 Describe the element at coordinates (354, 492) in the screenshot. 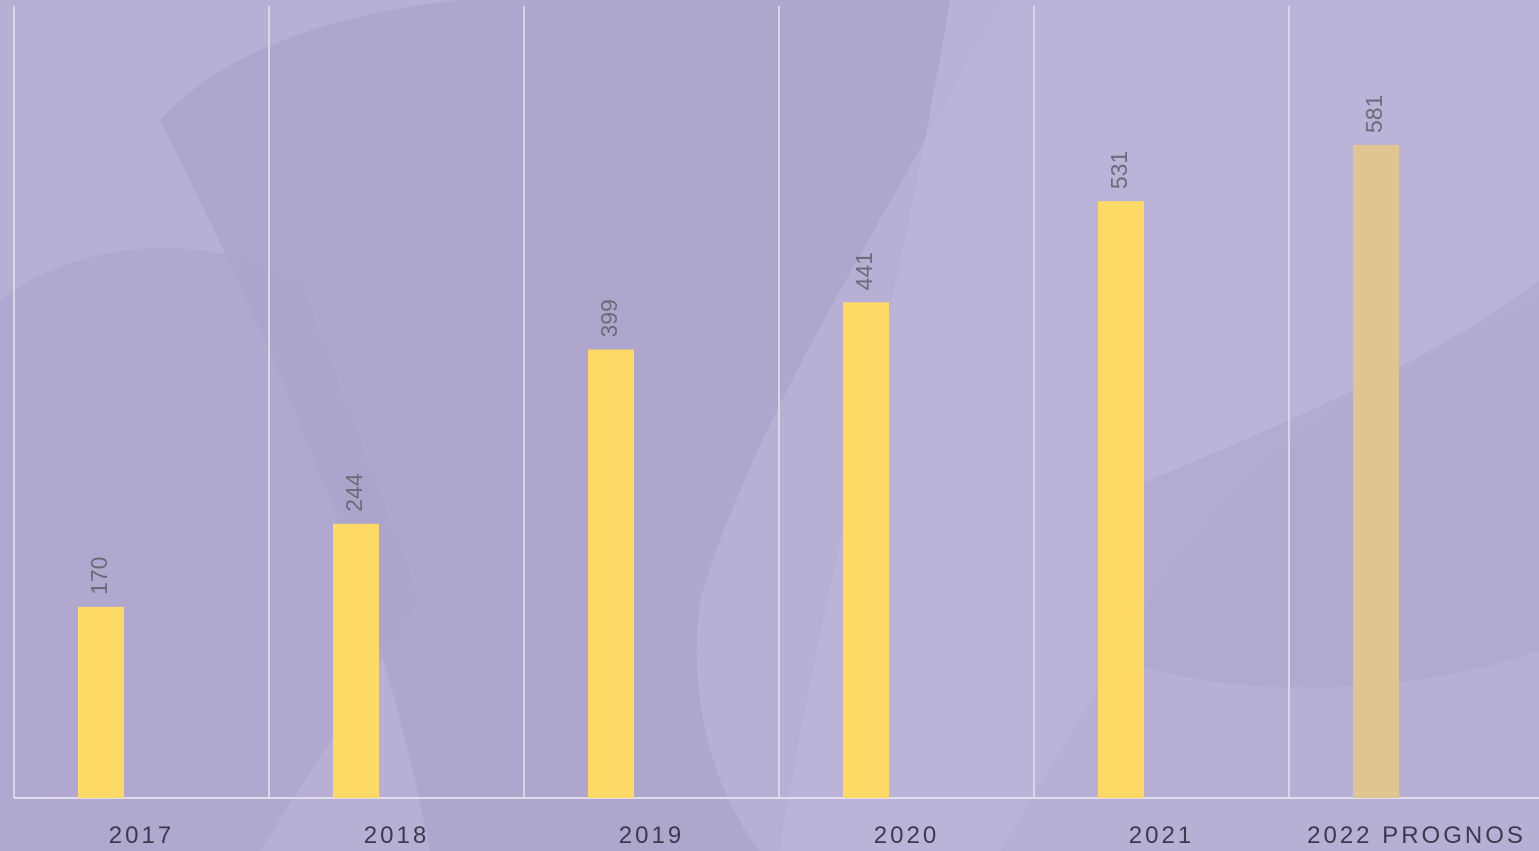

I see `data-label: 244` at that location.